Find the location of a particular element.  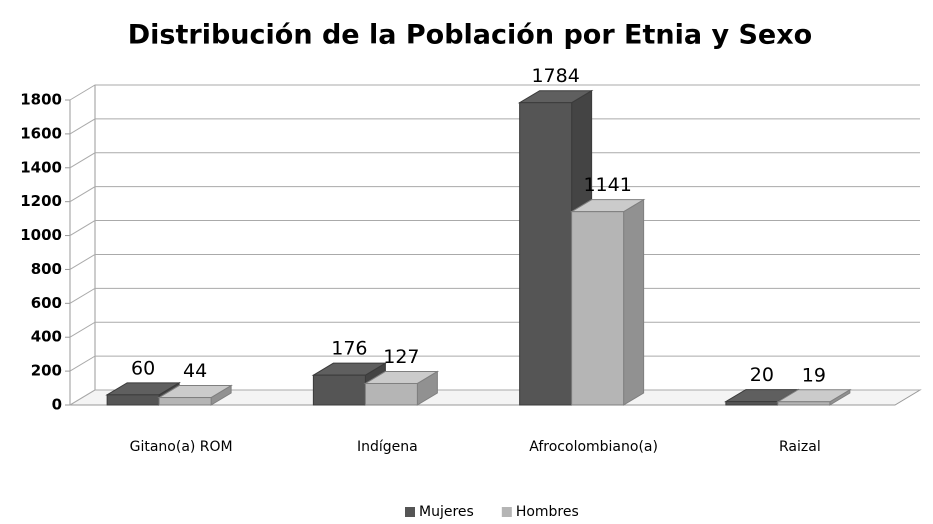

y-tick-label: 400 is located at coordinates (46, 337).